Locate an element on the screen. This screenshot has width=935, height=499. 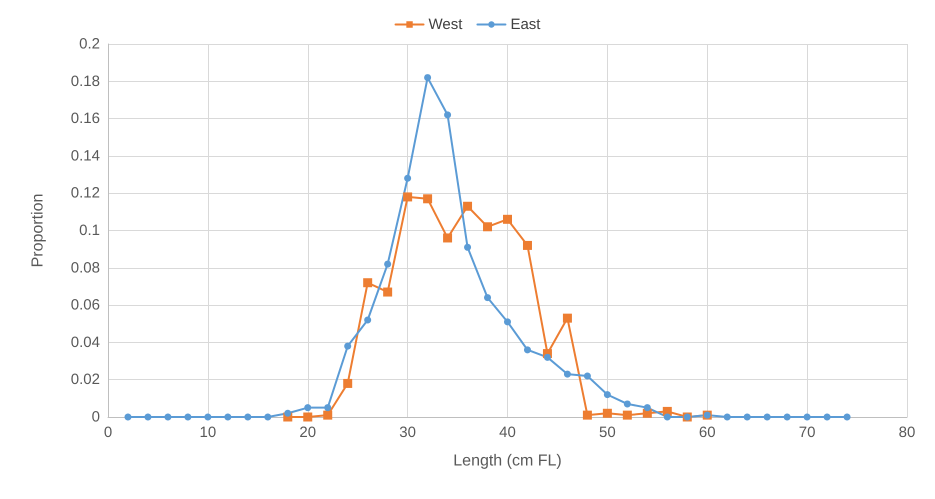
legend-label: West is located at coordinates (446, 24).